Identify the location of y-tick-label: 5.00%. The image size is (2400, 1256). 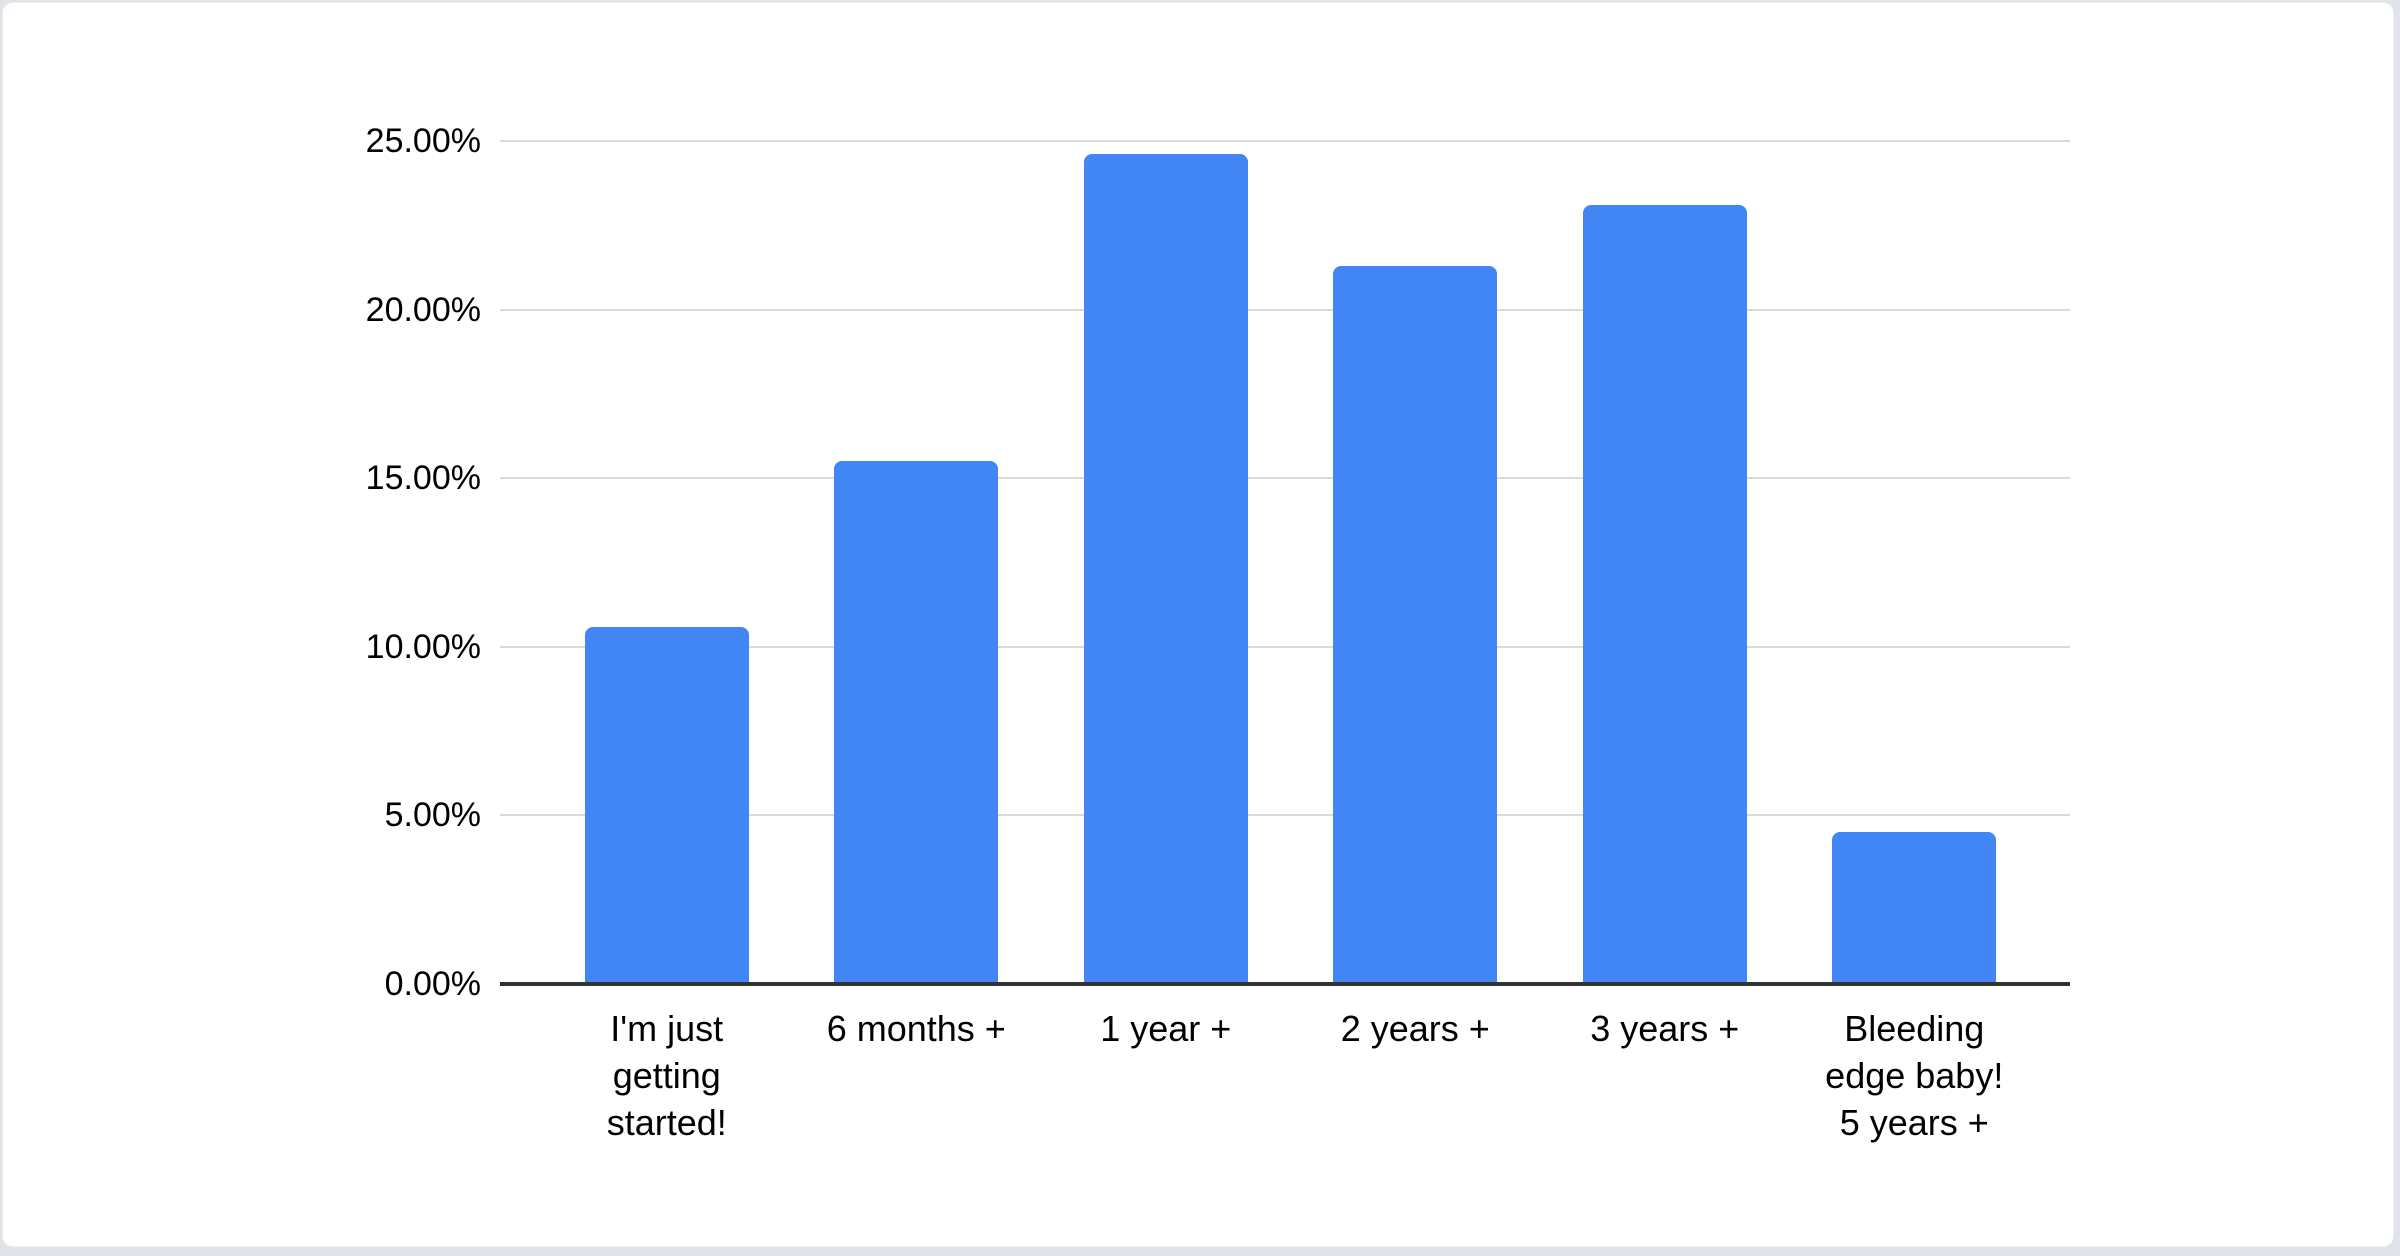
(432, 815).